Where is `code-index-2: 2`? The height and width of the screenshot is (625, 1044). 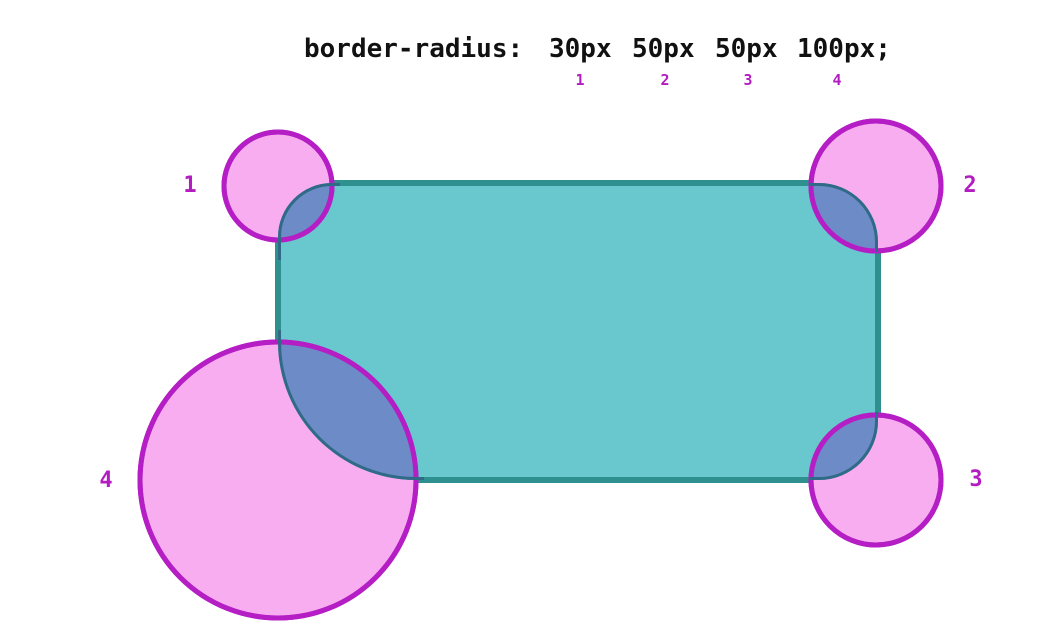
code-index-2: 2 is located at coordinates (664, 80).